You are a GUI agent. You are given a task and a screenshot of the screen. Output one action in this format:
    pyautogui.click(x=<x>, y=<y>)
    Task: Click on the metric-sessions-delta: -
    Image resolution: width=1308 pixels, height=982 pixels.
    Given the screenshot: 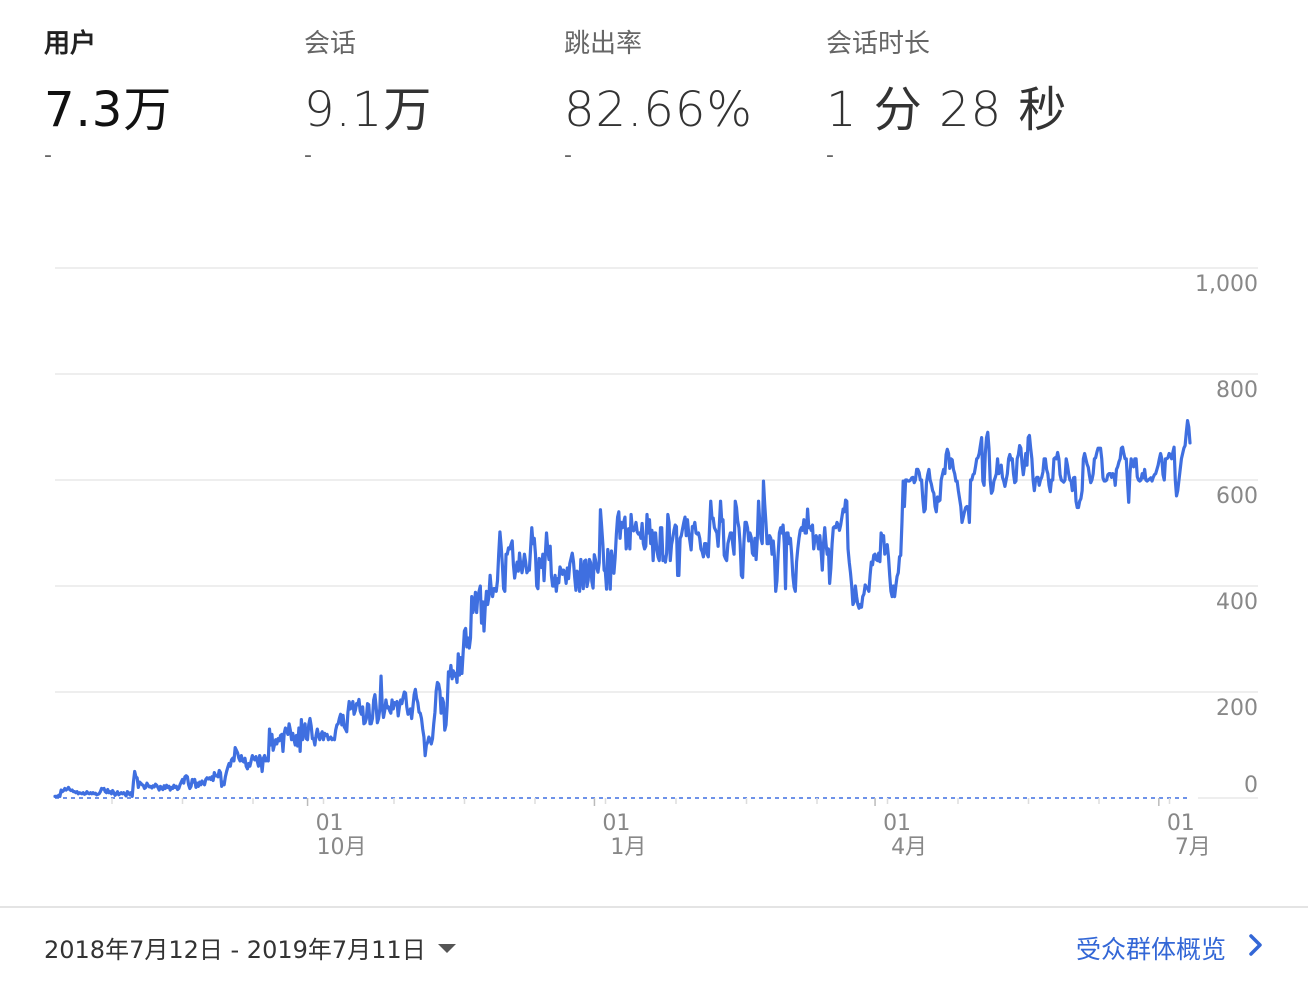 What is the action you would take?
    pyautogui.click(x=308, y=155)
    